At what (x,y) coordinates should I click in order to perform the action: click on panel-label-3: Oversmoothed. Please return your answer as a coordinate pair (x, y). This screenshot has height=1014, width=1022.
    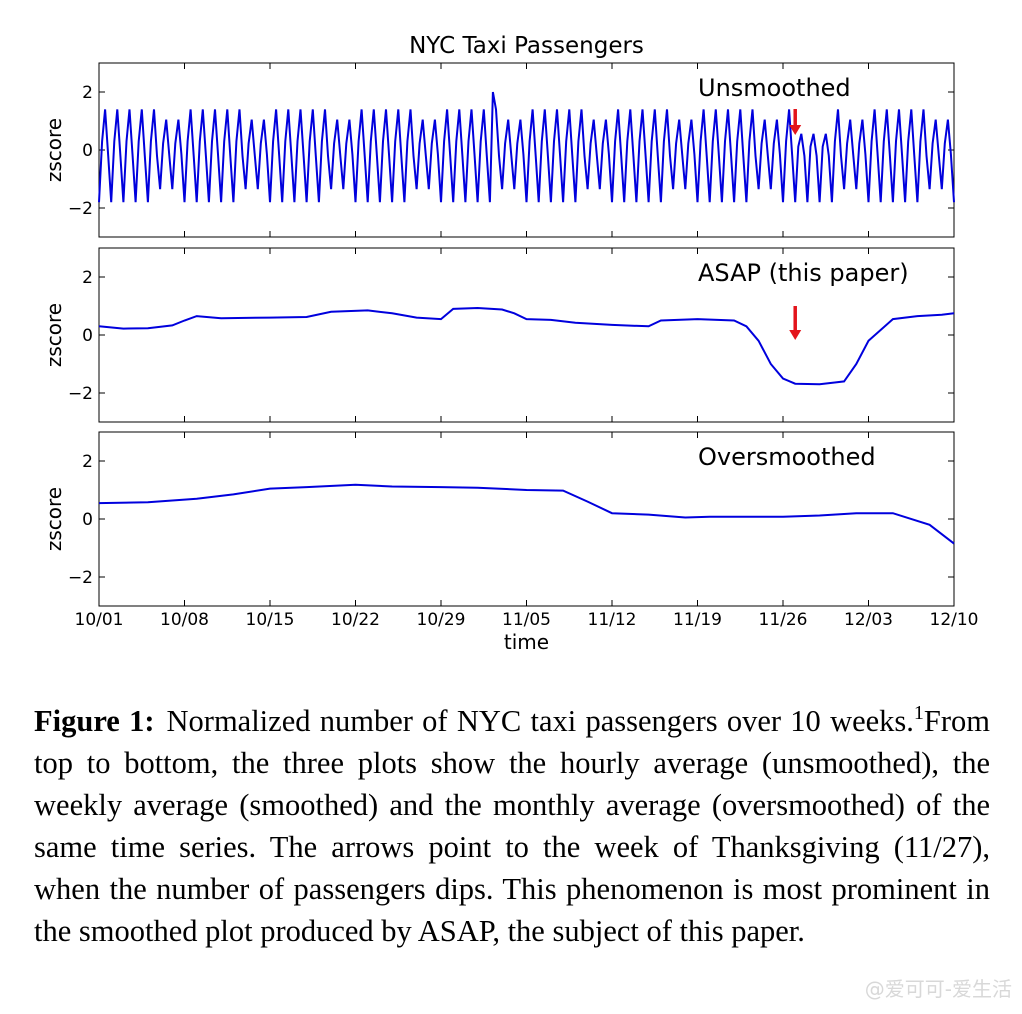
    Looking at the image, I should click on (787, 457).